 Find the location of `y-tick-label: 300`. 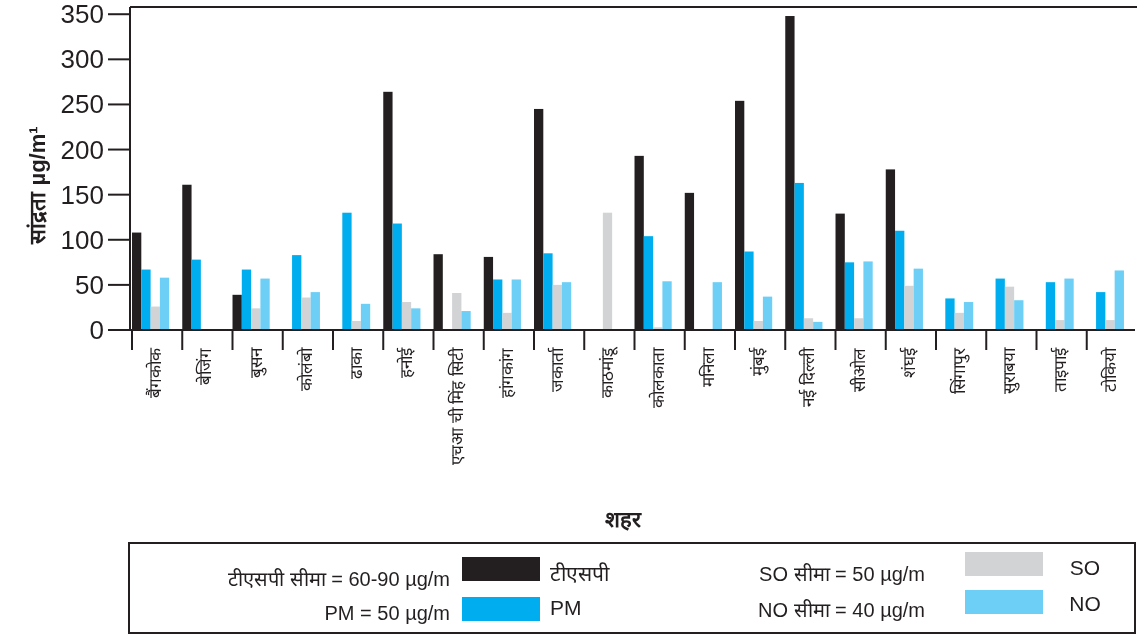

y-tick-label: 300 is located at coordinates (82, 59).